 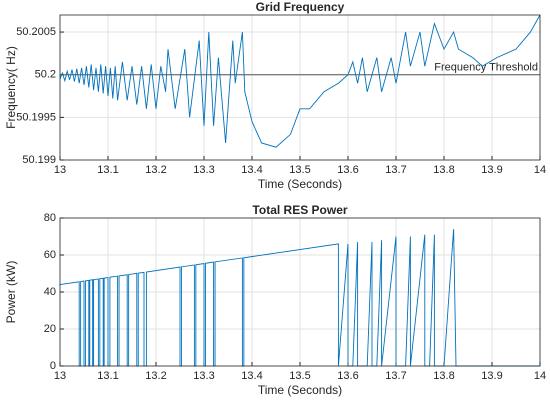 What do you see at coordinates (50, 218) in the screenshot?
I see `y-tick-label: 80` at bounding box center [50, 218].